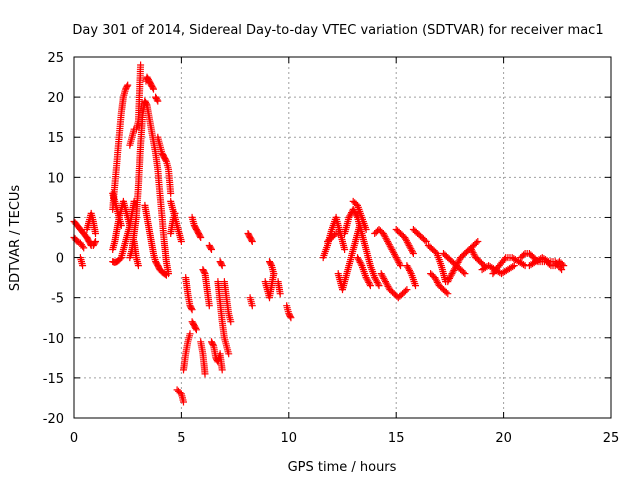  I want to click on x-axis-label: GPS time / hours, so click(342, 467).